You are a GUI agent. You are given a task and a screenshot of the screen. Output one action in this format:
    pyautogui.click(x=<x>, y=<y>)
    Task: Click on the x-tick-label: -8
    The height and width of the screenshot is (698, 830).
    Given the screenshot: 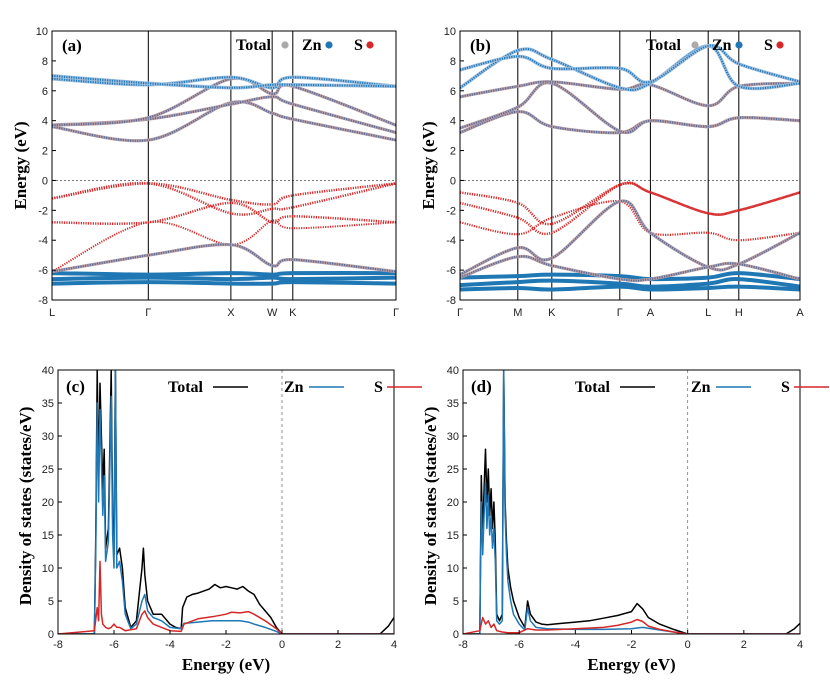 What is the action you would take?
    pyautogui.click(x=58, y=645)
    